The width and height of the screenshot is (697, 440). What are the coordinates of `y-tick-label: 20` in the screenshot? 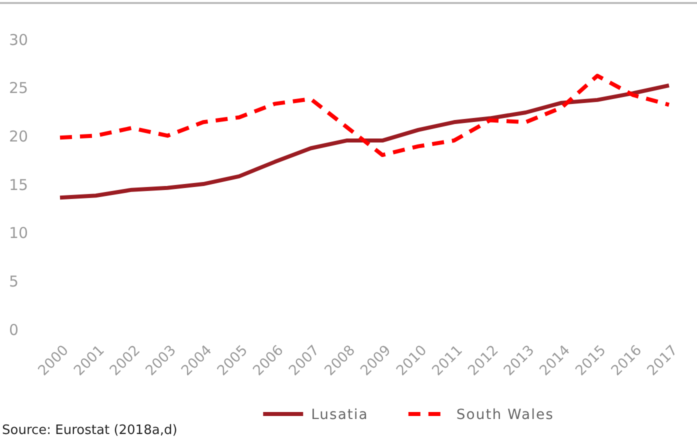 It's located at (18, 136).